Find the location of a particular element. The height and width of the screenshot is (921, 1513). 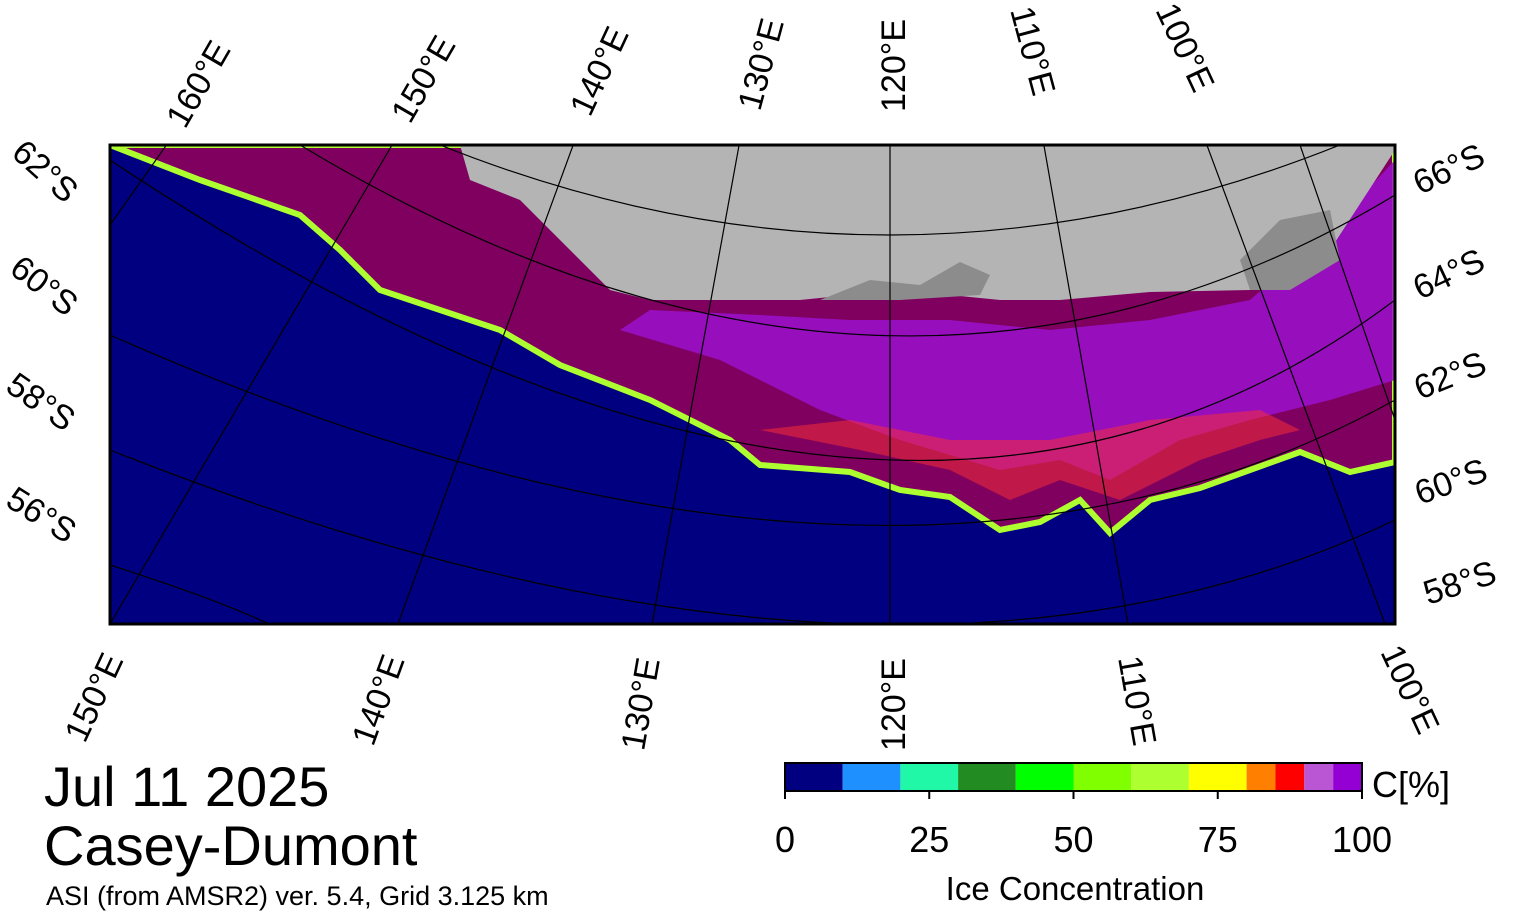

date: Jul 11 2025 is located at coordinates (186, 786).